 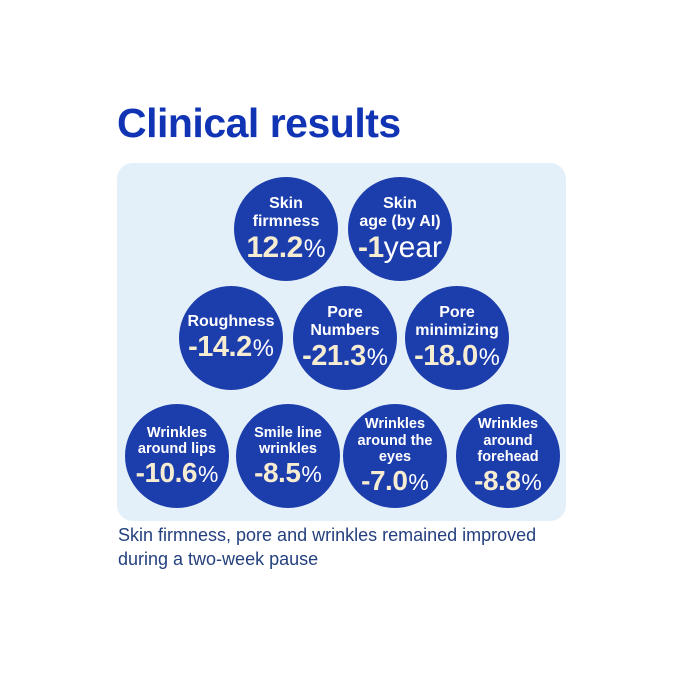 I want to click on stat-number: -7.0, so click(x=384, y=481).